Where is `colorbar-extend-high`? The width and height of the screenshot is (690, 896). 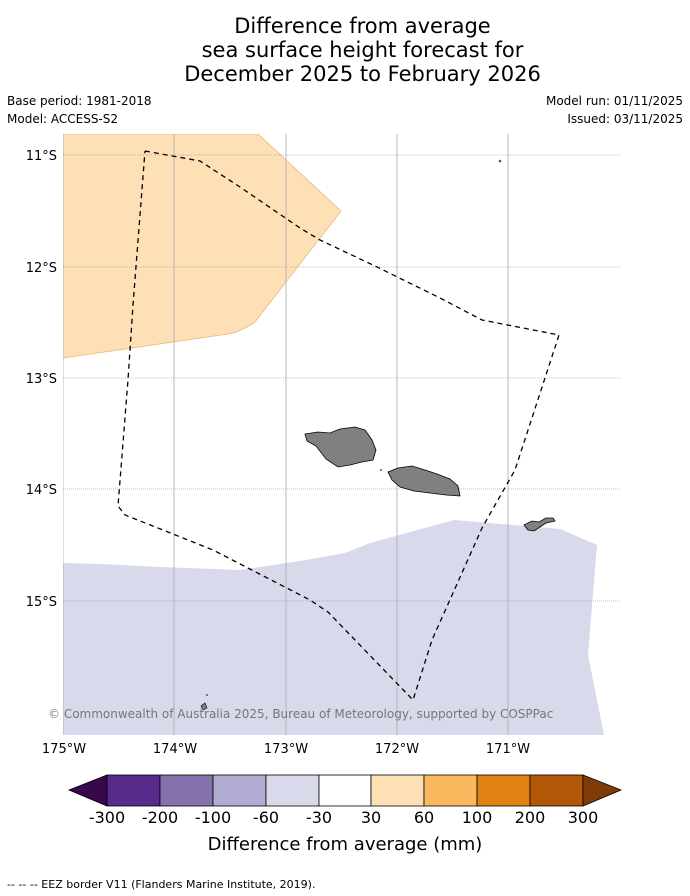
colorbar-extend-high is located at coordinates (602, 790).